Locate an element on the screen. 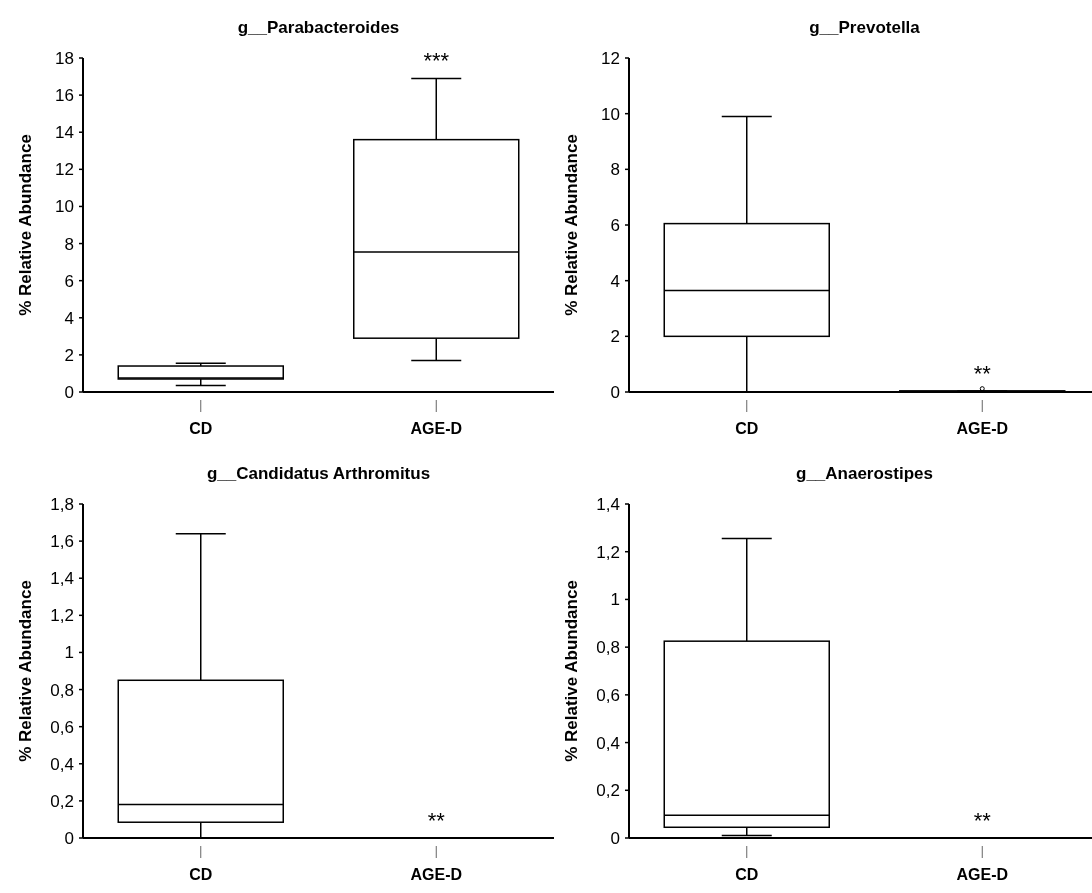  y-tick-label: 1,8 is located at coordinates (62, 504).